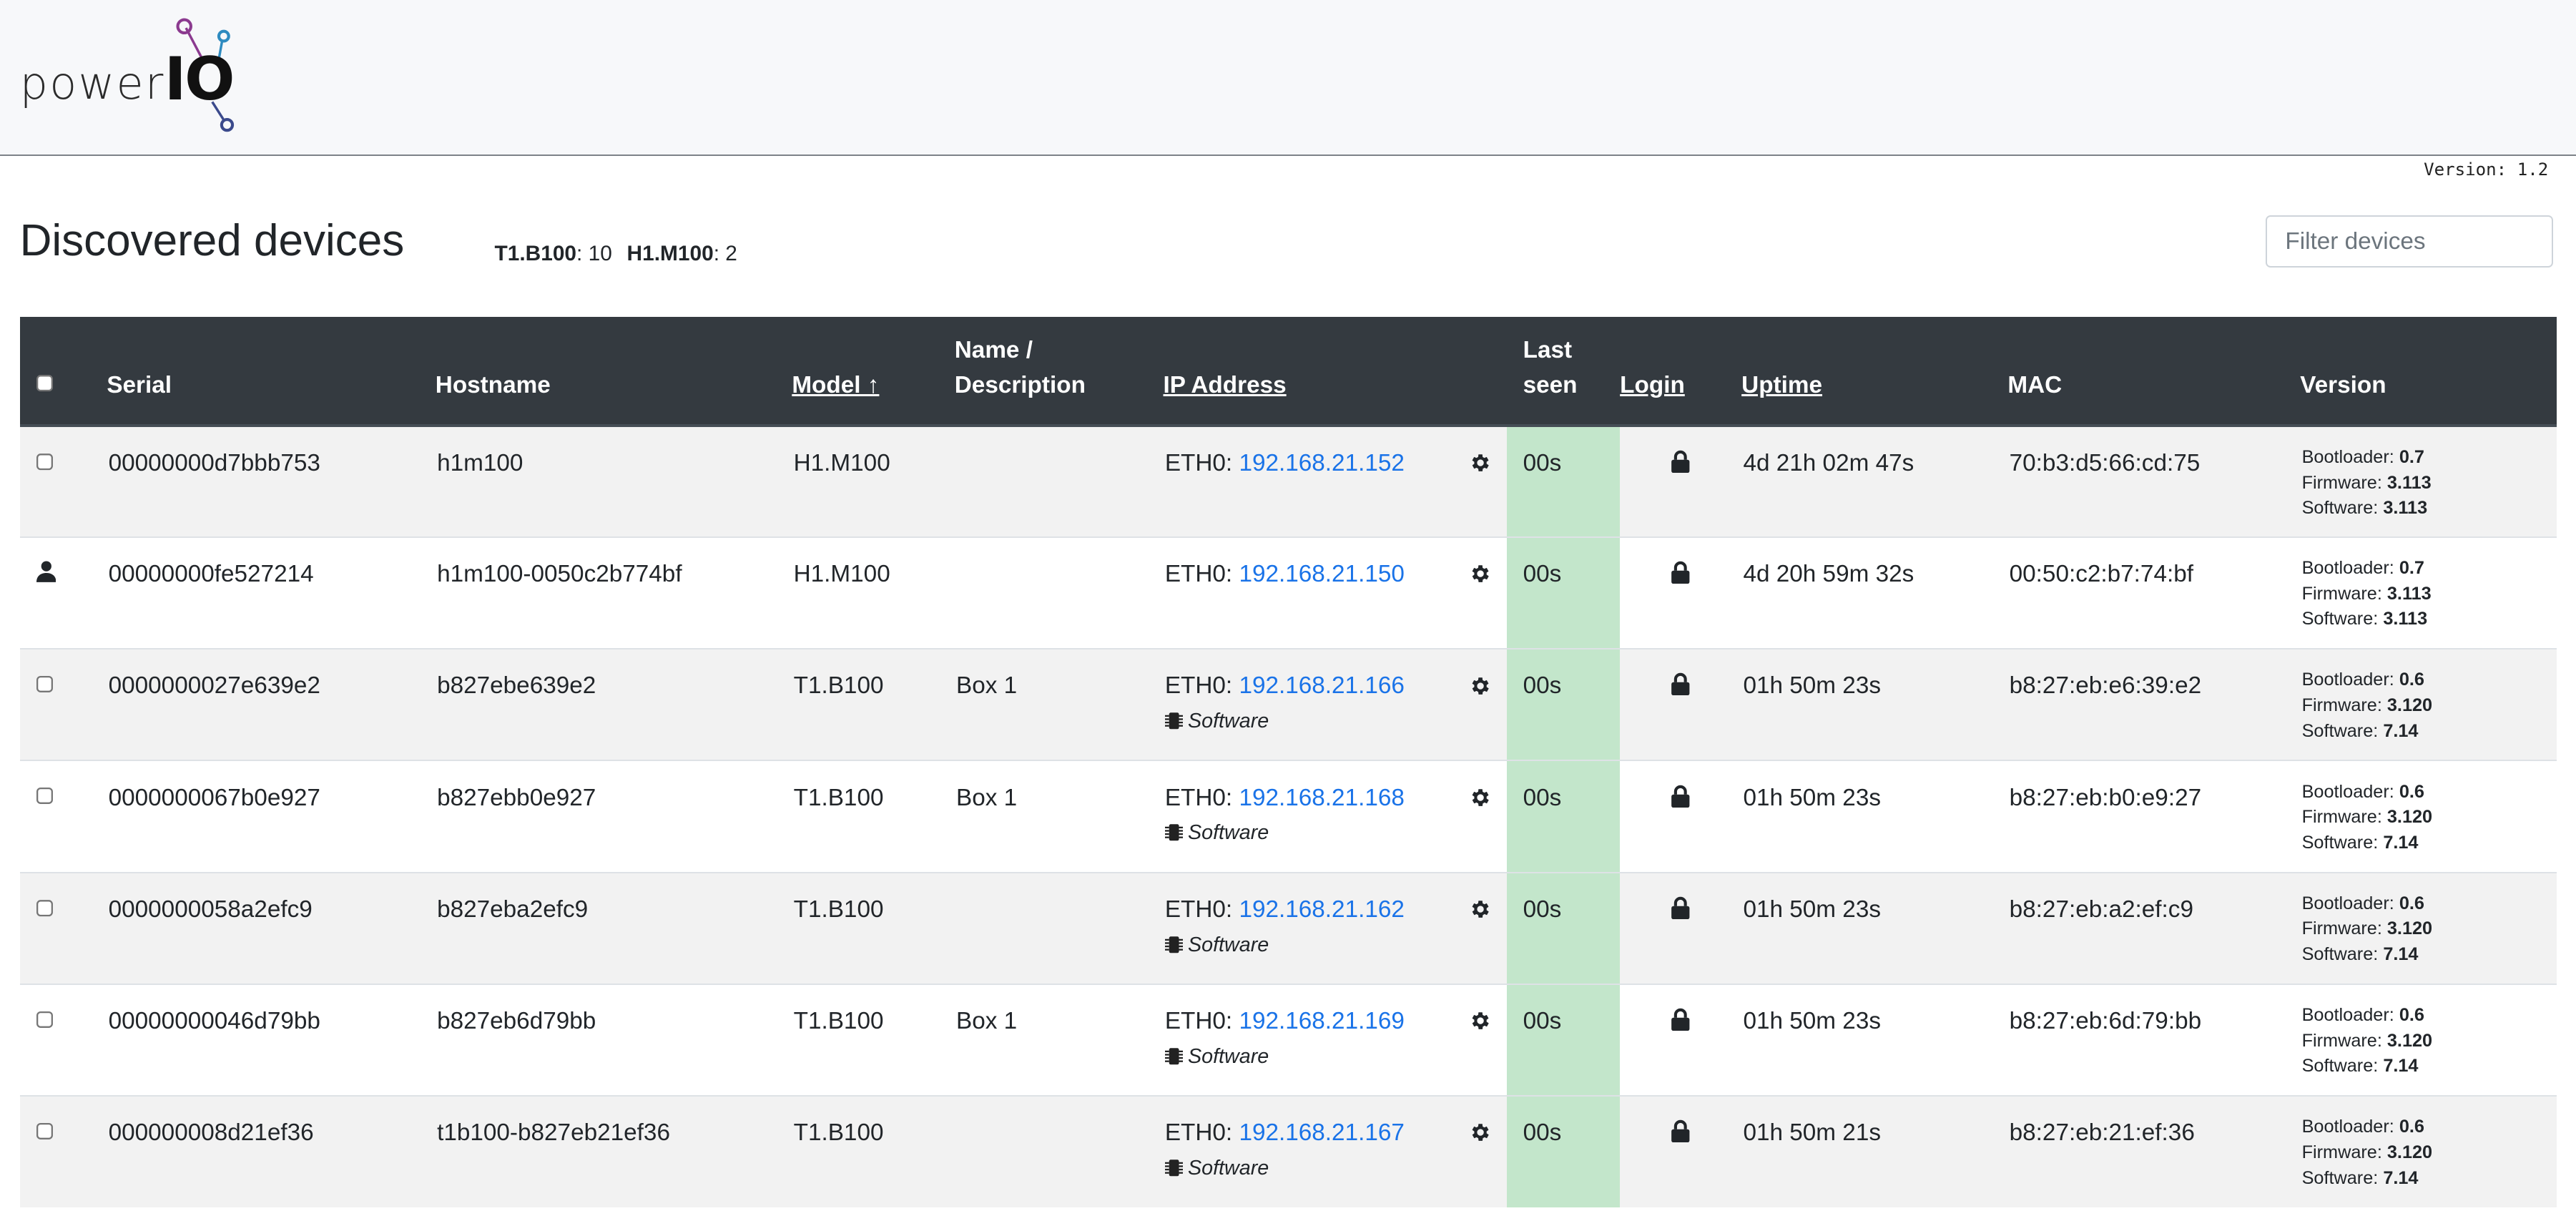 The width and height of the screenshot is (2576, 1216). What do you see at coordinates (614, 372) in the screenshot?
I see `col-hostname: Hostname` at bounding box center [614, 372].